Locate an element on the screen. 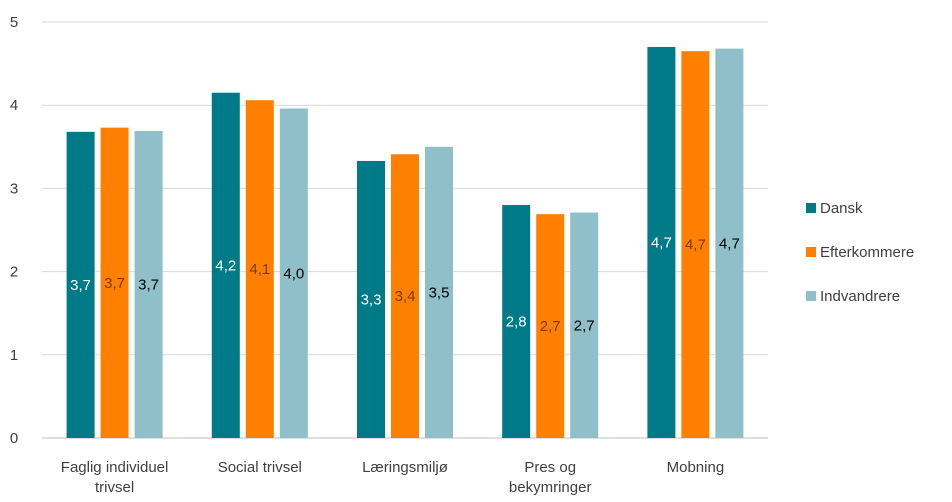 The image size is (952, 502). y-tick-label: 5 is located at coordinates (14, 22).